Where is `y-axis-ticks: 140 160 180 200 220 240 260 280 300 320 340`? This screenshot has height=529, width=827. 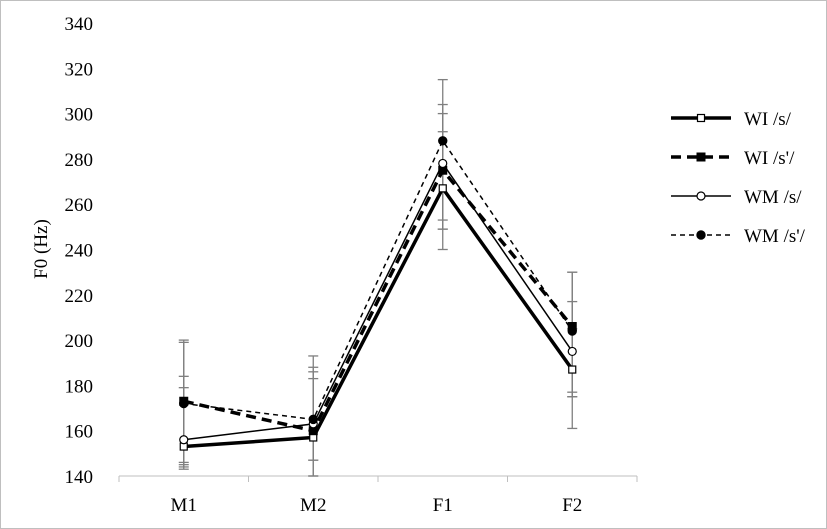 y-axis-ticks: 140 160 180 200 220 240 260 280 300 320 340 is located at coordinates (79, 251).